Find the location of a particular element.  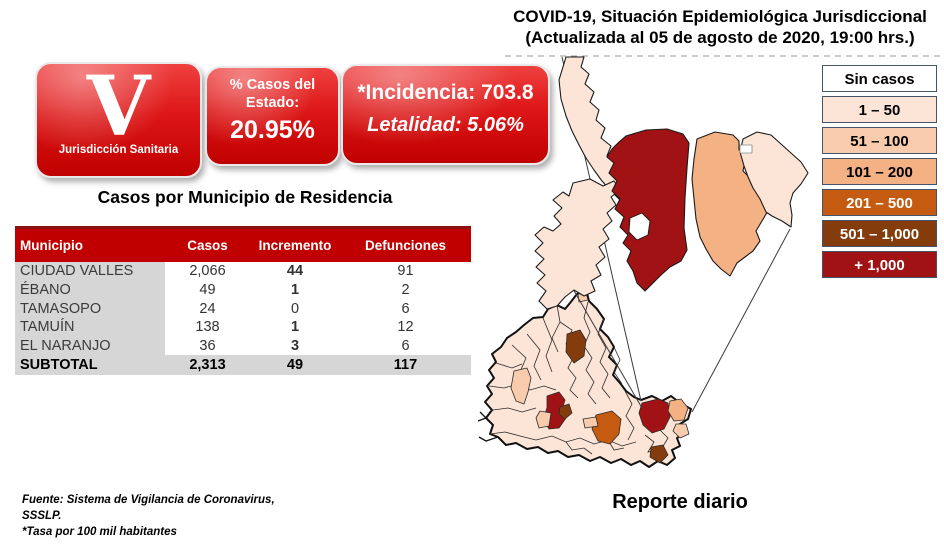

state-border-twigs is located at coordinates (488, 426).